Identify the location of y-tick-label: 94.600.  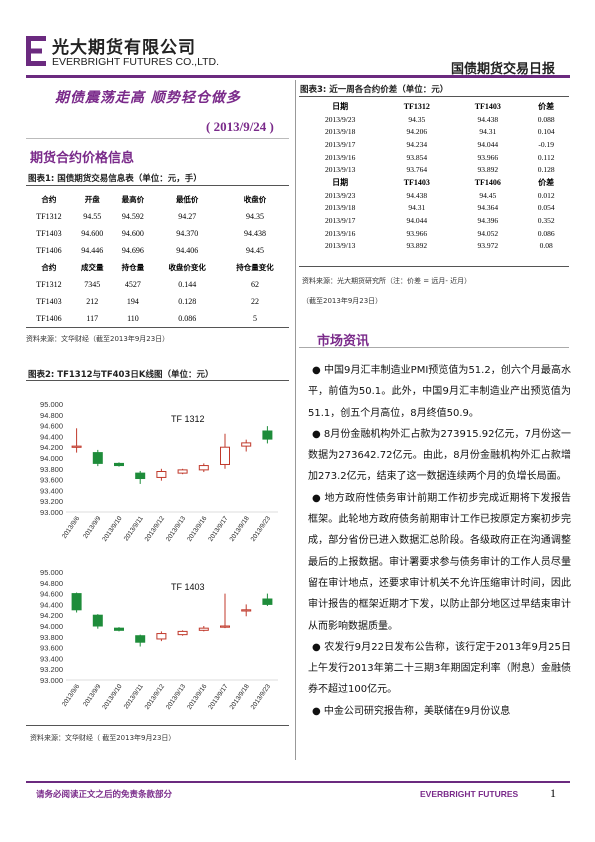
(51, 426).